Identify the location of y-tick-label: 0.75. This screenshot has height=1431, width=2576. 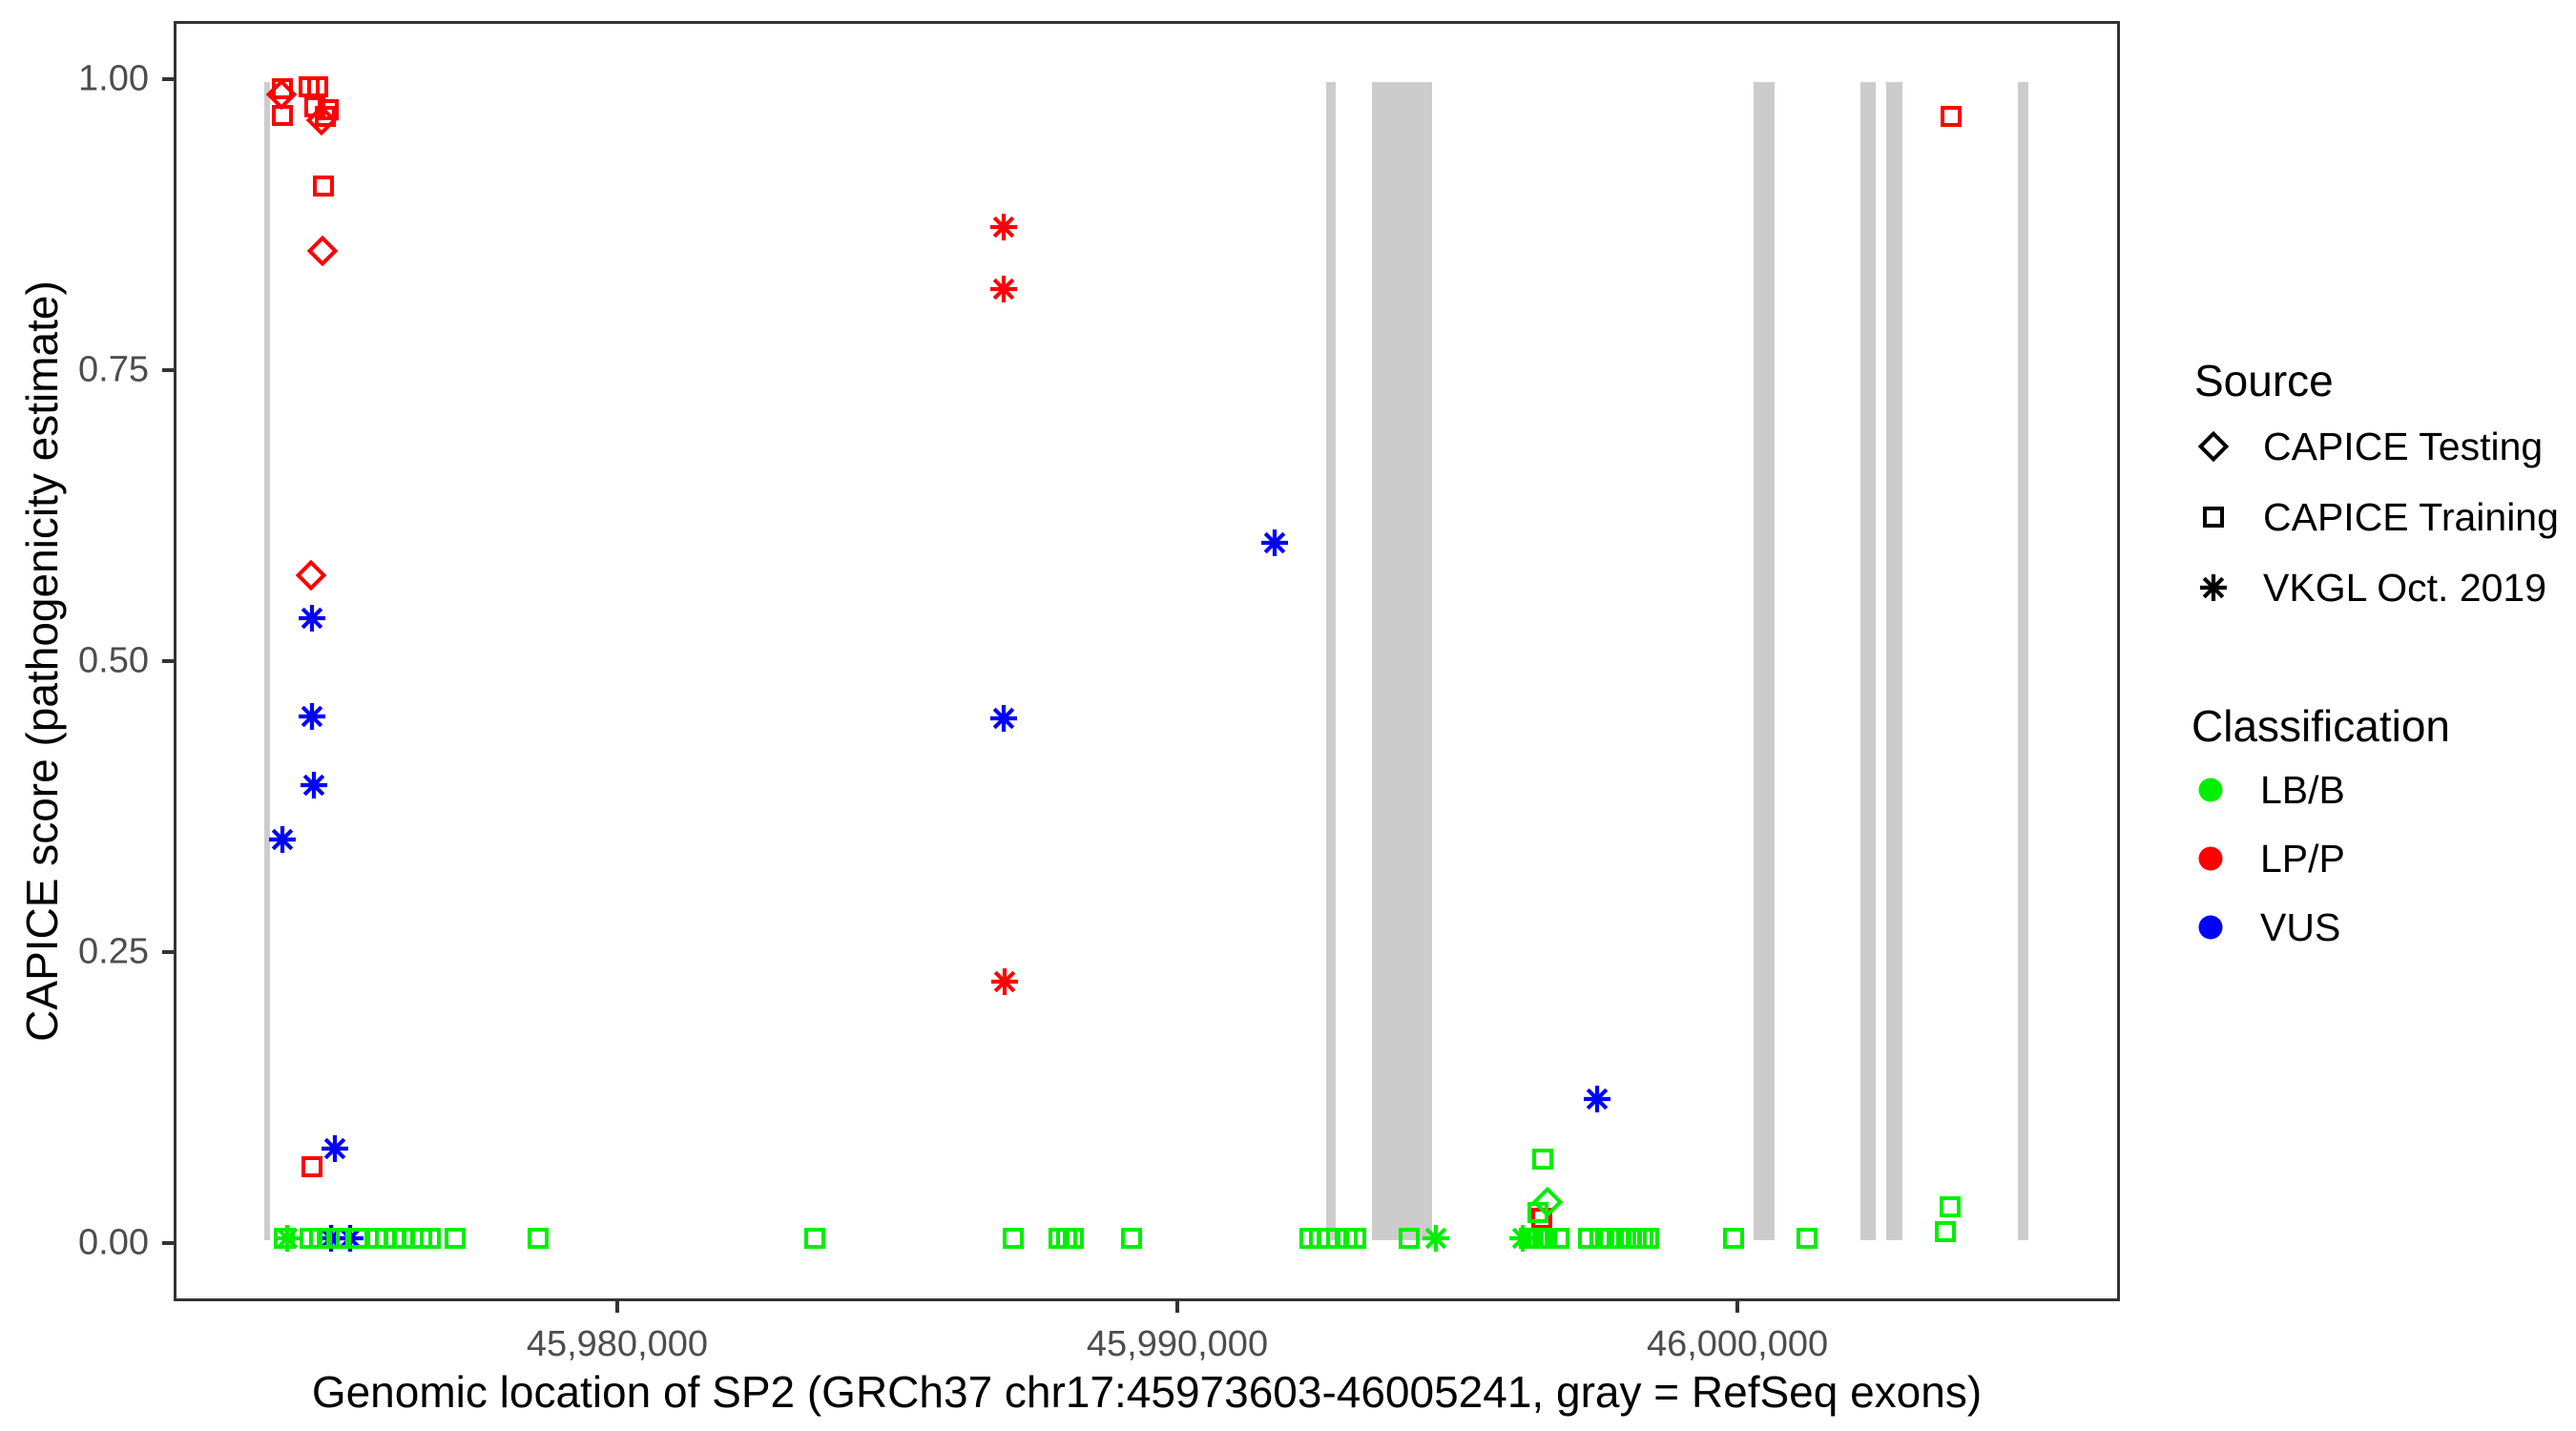
(113, 369).